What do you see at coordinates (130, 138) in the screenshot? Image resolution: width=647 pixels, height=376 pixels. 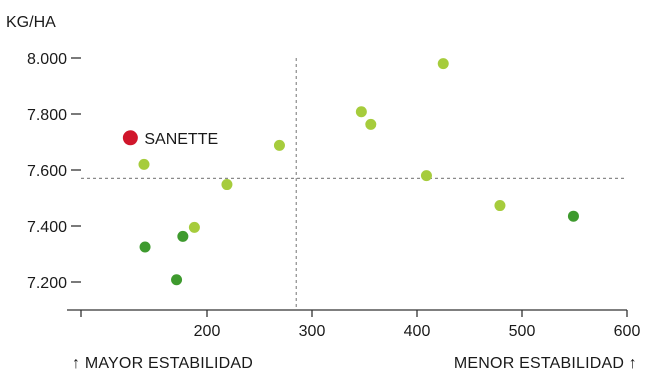 I see `highlight-point` at bounding box center [130, 138].